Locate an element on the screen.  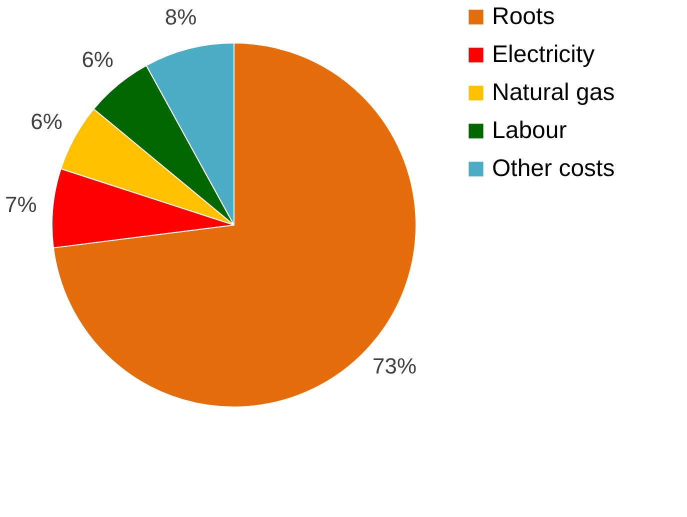
data-label: 73% is located at coordinates (394, 366).